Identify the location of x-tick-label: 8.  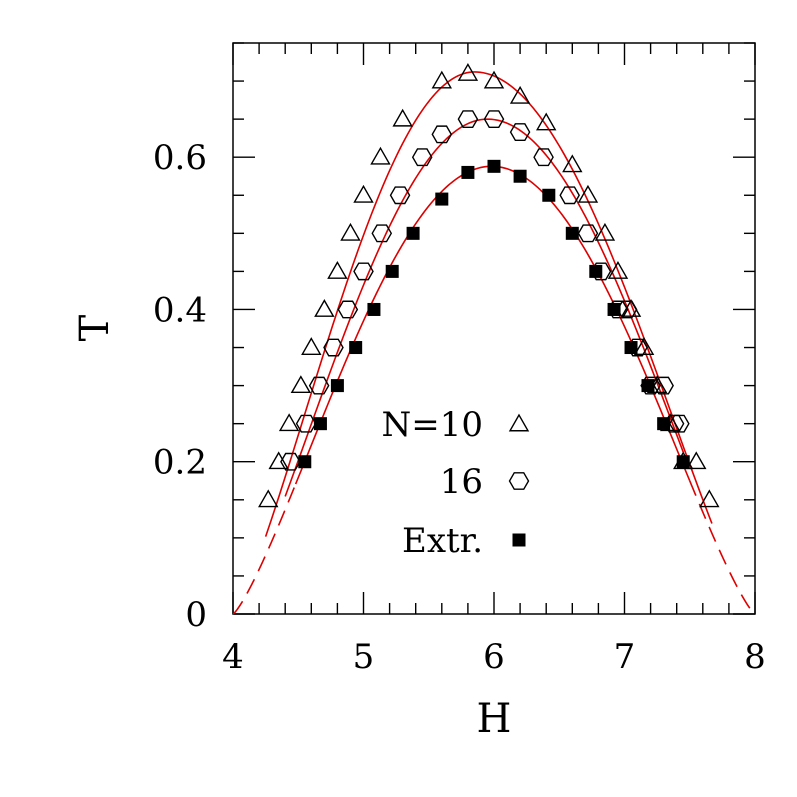
(755, 657).